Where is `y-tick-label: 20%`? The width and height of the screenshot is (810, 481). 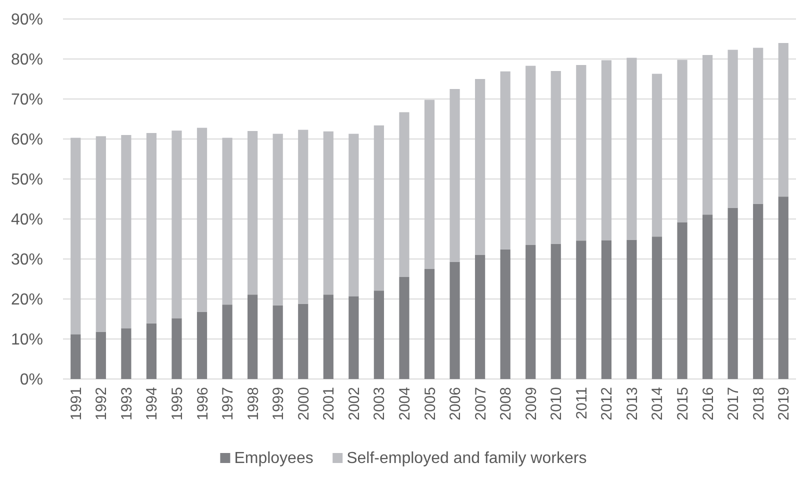 y-tick-label: 20% is located at coordinates (26, 300).